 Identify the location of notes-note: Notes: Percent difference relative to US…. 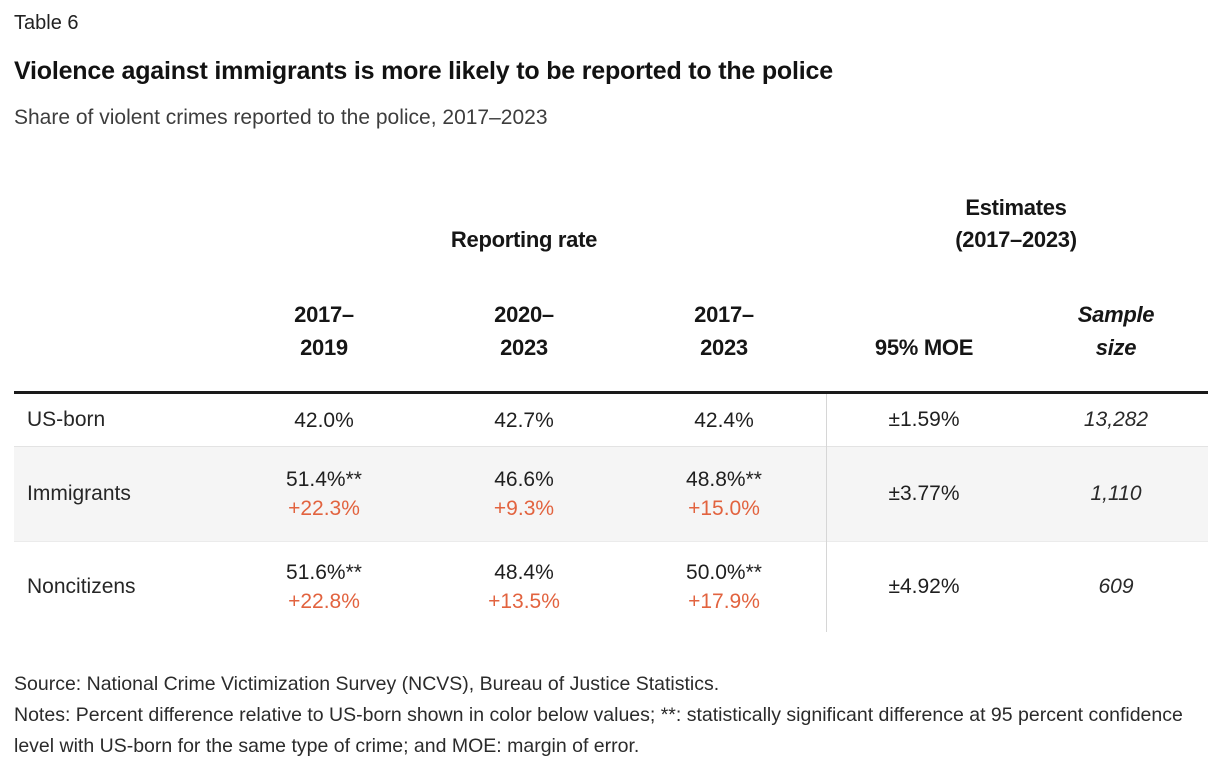
(598, 730).